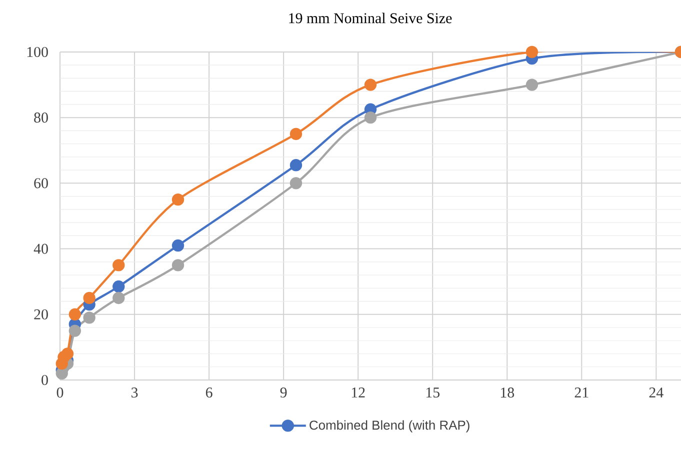 The image size is (681, 470). Describe the element at coordinates (507, 393) in the screenshot. I see `x-tick-label: 18` at that location.